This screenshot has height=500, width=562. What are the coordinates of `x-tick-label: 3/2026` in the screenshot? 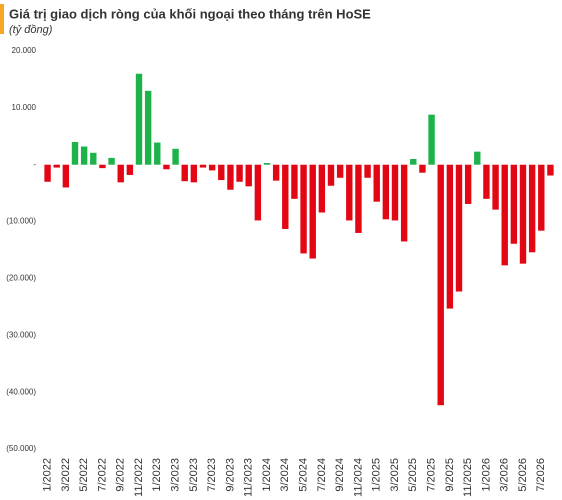 It's located at (505, 475).